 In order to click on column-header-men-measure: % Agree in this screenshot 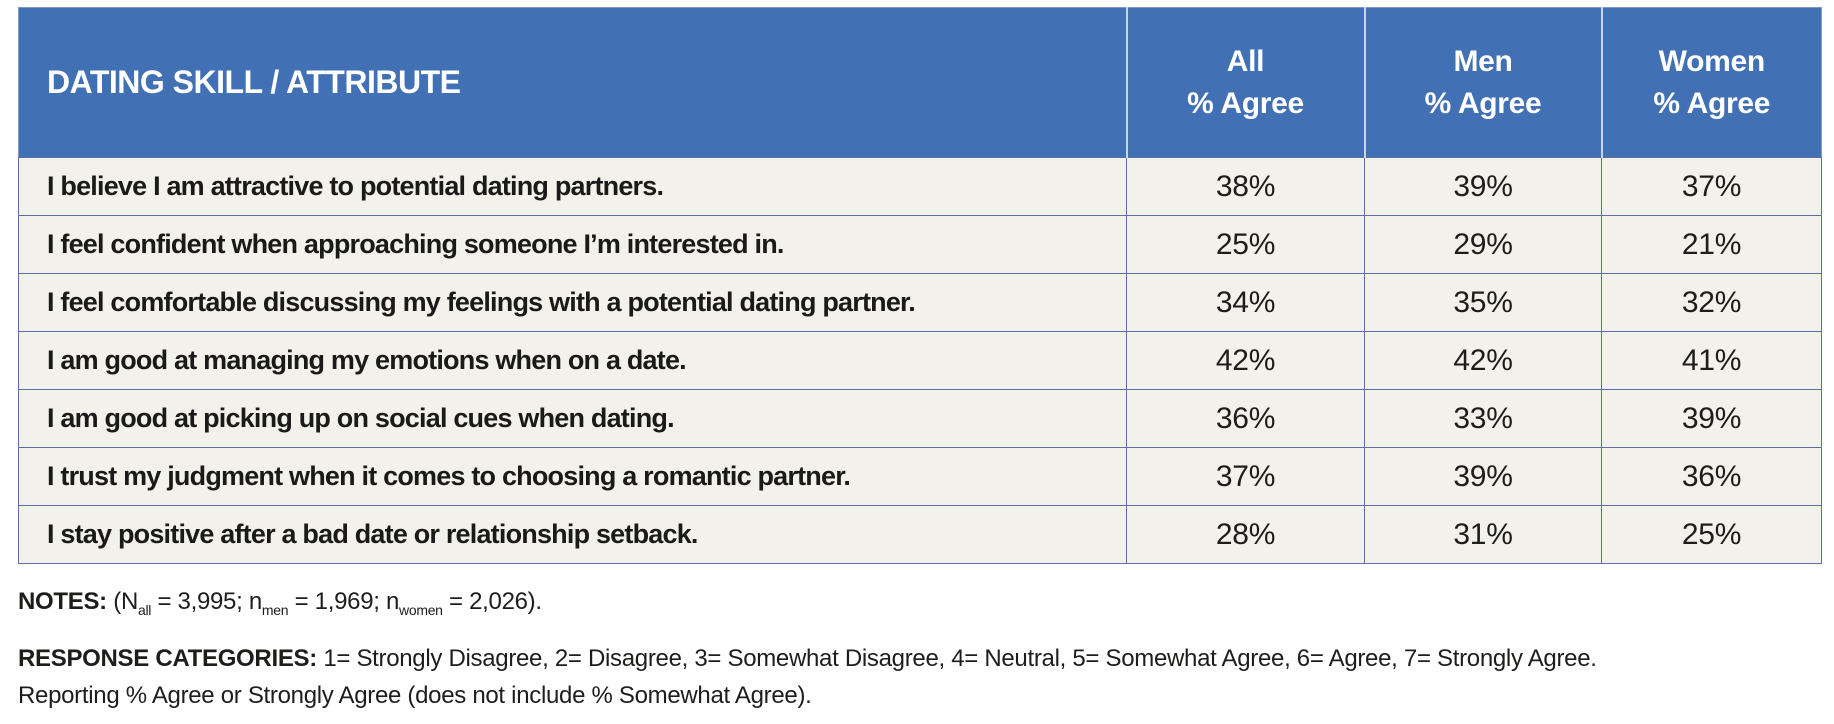, I will do `click(1483, 103)`.